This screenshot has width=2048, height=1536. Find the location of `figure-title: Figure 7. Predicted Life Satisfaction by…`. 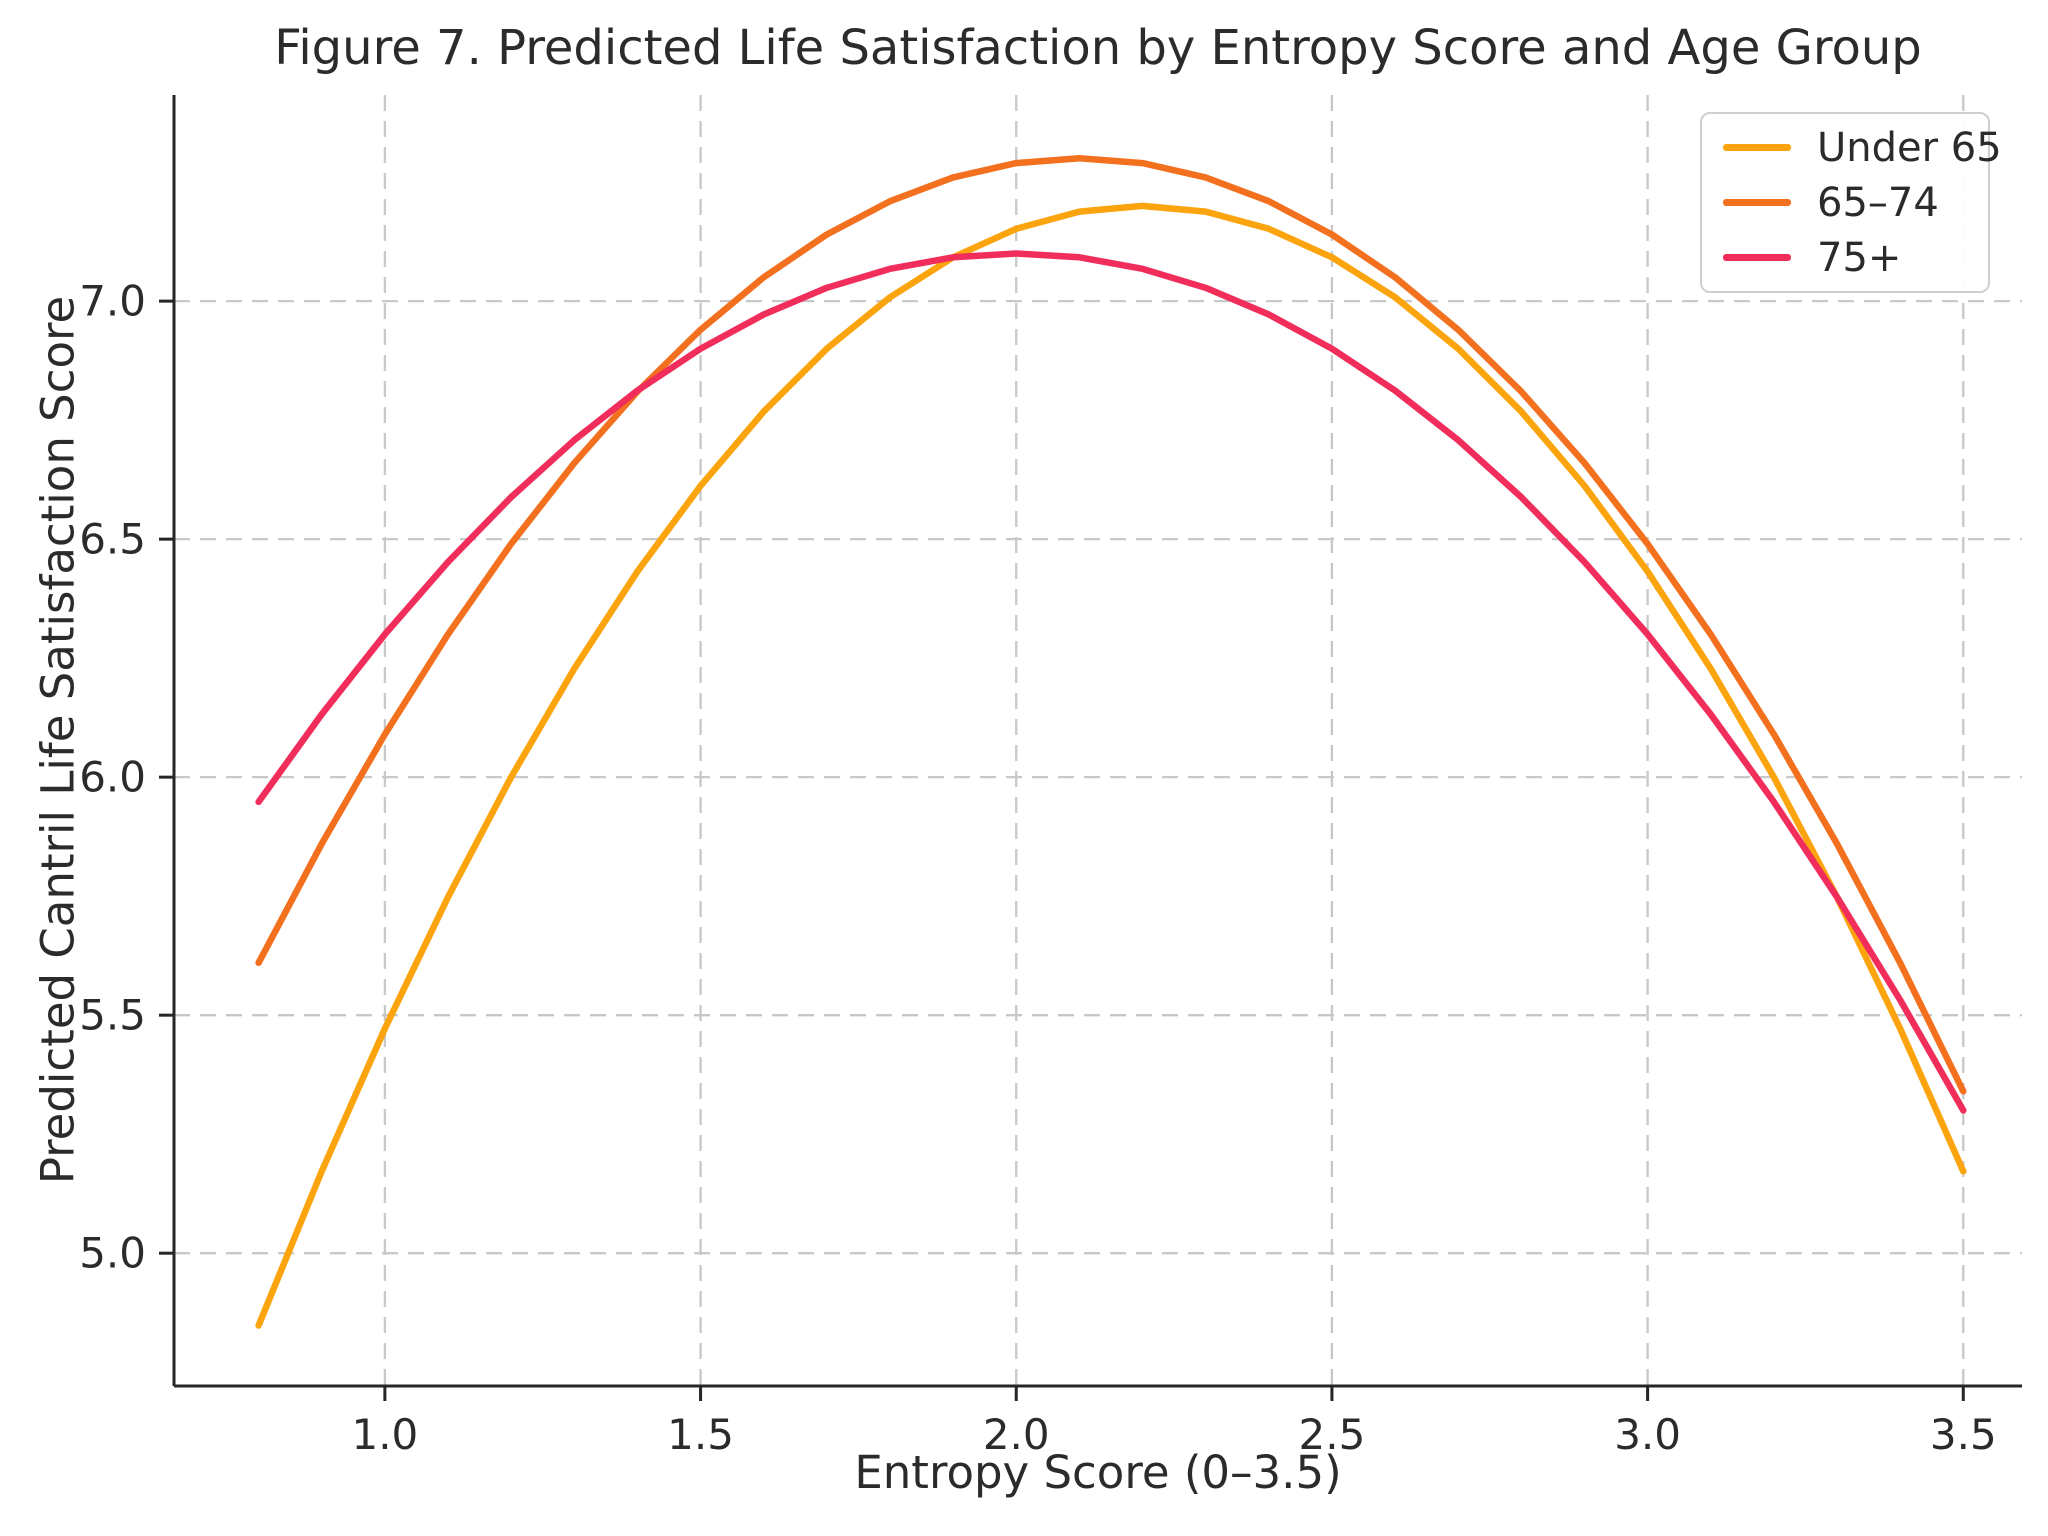

figure-title: Figure 7. Predicted Life Satisfaction by… is located at coordinates (1098, 48).